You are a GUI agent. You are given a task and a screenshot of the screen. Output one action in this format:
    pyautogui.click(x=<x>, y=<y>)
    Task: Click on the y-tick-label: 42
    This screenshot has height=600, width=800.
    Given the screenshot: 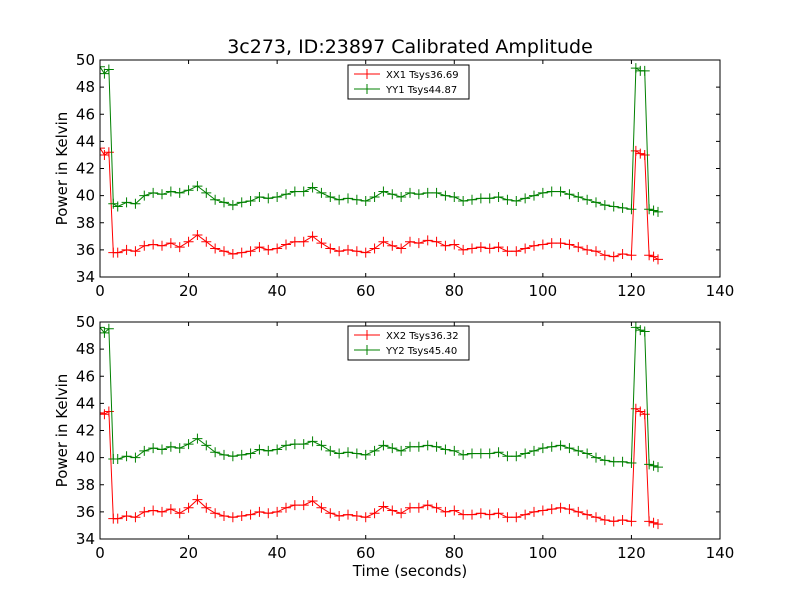 What is the action you would take?
    pyautogui.click(x=85, y=169)
    